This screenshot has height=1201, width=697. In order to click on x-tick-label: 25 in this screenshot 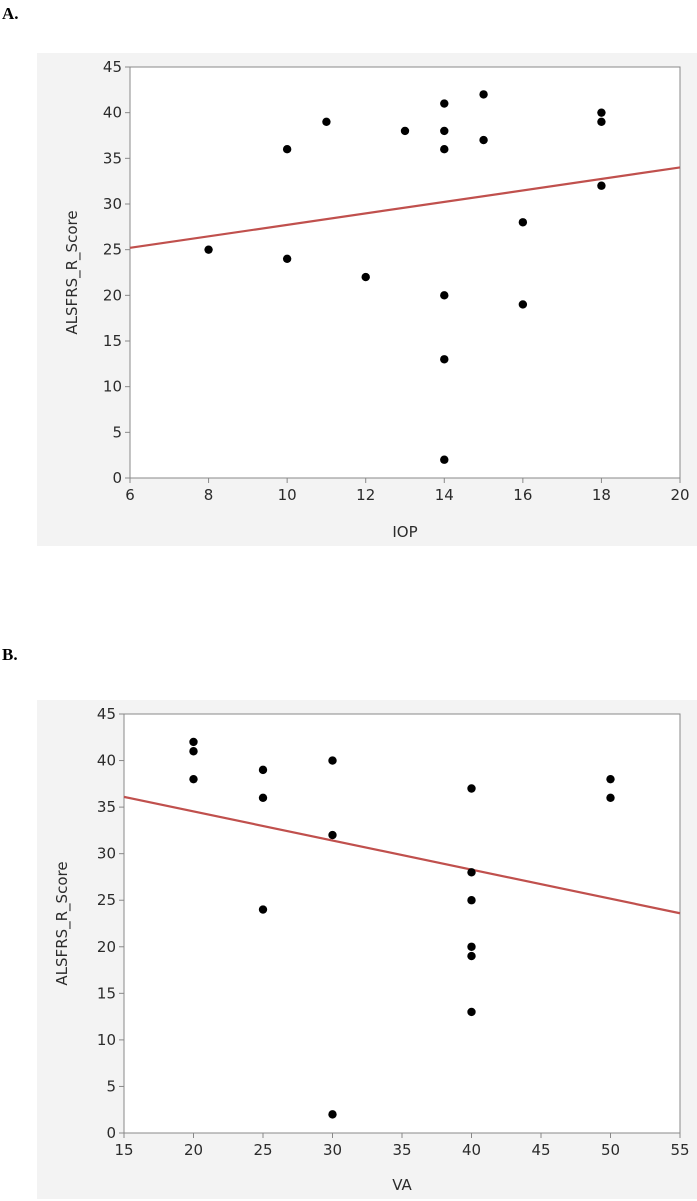, I will do `click(262, 1150)`.